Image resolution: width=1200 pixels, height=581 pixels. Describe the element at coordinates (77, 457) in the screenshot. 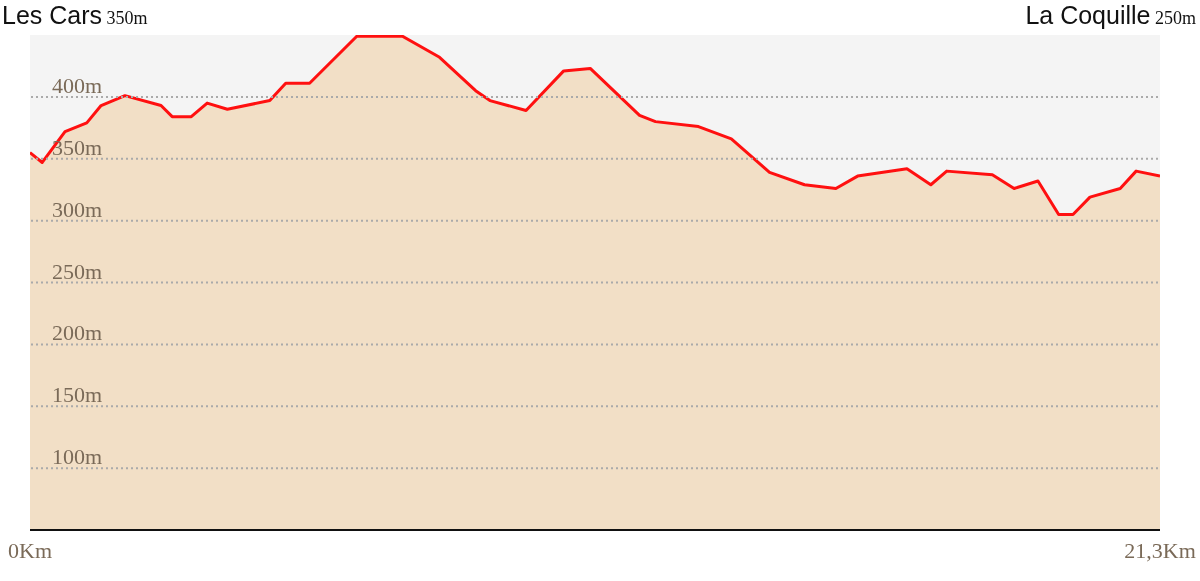

I see `y-tick-label: 100m` at that location.